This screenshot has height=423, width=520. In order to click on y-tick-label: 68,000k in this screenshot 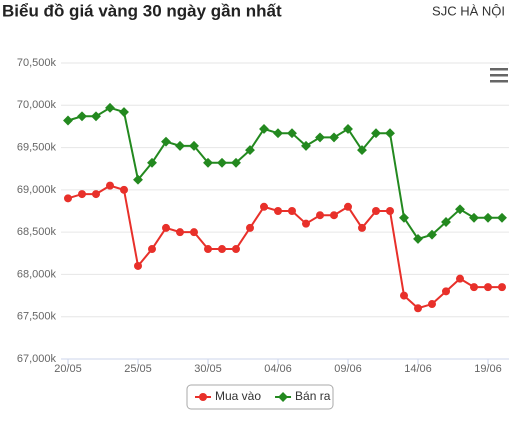, I will do `click(37, 274)`.